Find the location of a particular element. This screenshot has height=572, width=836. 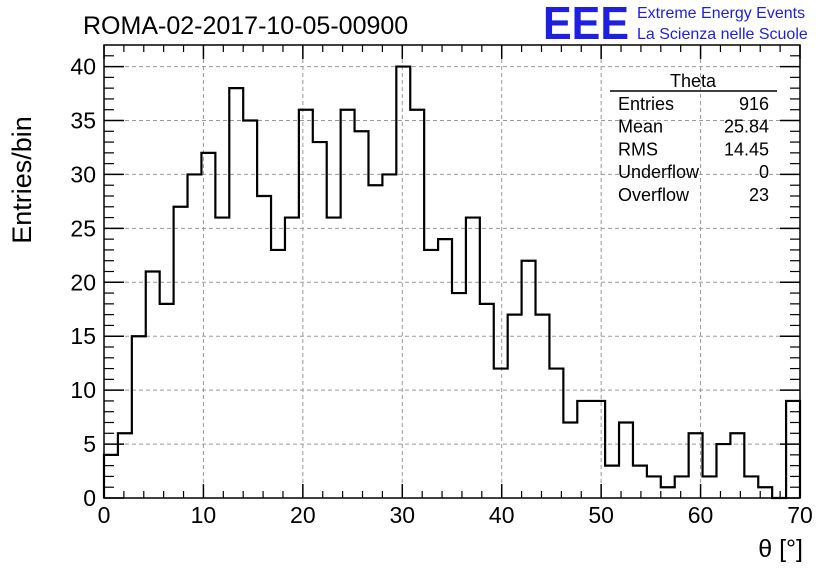

y-tick-label: 10 is located at coordinates (83, 390).